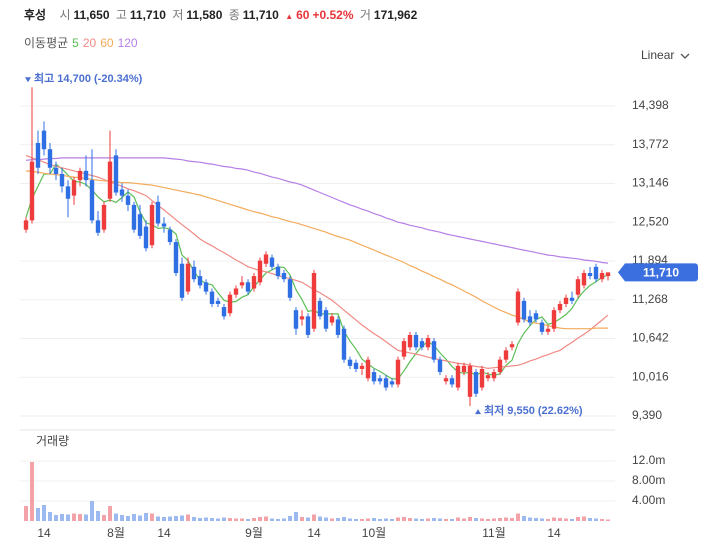 The image size is (717, 555). Describe the element at coordinates (365, 15) in the screenshot. I see `label: 거` at that location.